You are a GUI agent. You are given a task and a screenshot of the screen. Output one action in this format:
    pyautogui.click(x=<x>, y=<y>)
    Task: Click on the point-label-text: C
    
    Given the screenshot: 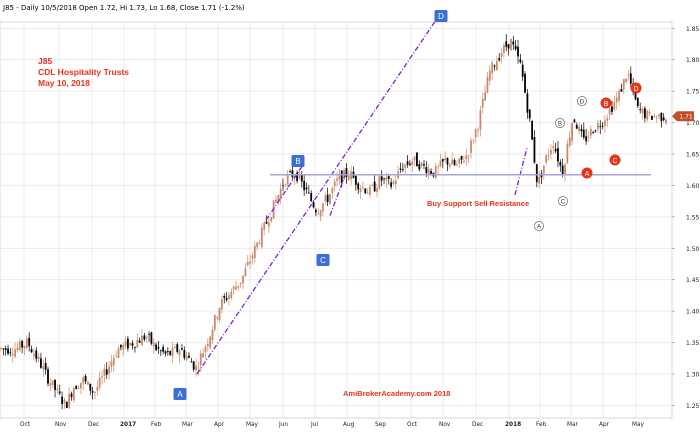 What is the action you would take?
    pyautogui.click(x=614, y=161)
    